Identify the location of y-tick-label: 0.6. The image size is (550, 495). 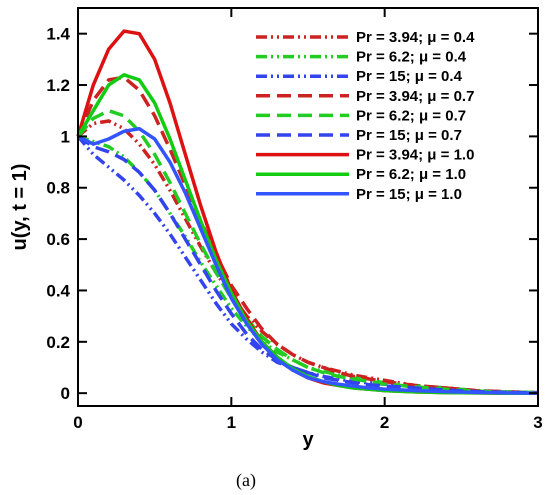
(58, 239).